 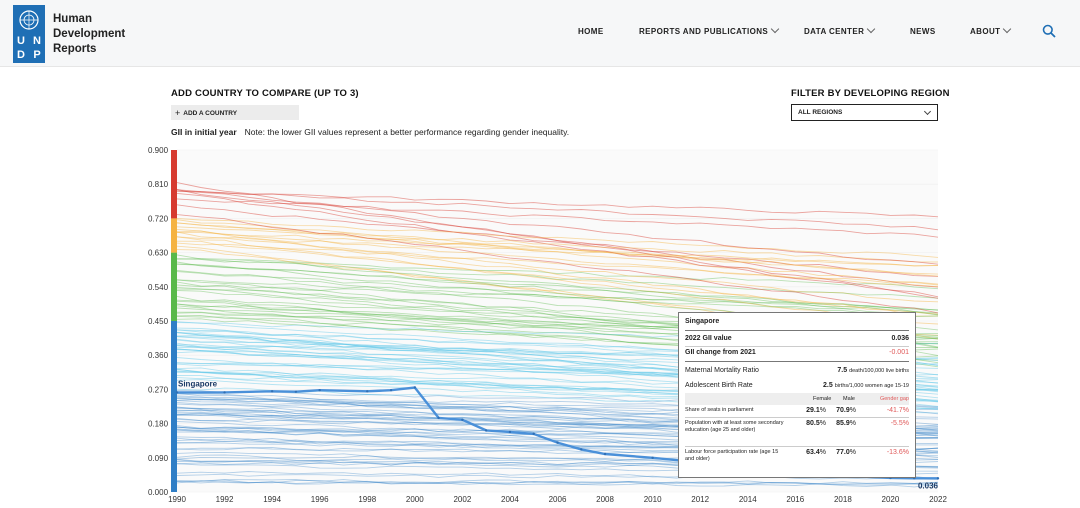 I want to click on nav-home: HOME, so click(x=591, y=31).